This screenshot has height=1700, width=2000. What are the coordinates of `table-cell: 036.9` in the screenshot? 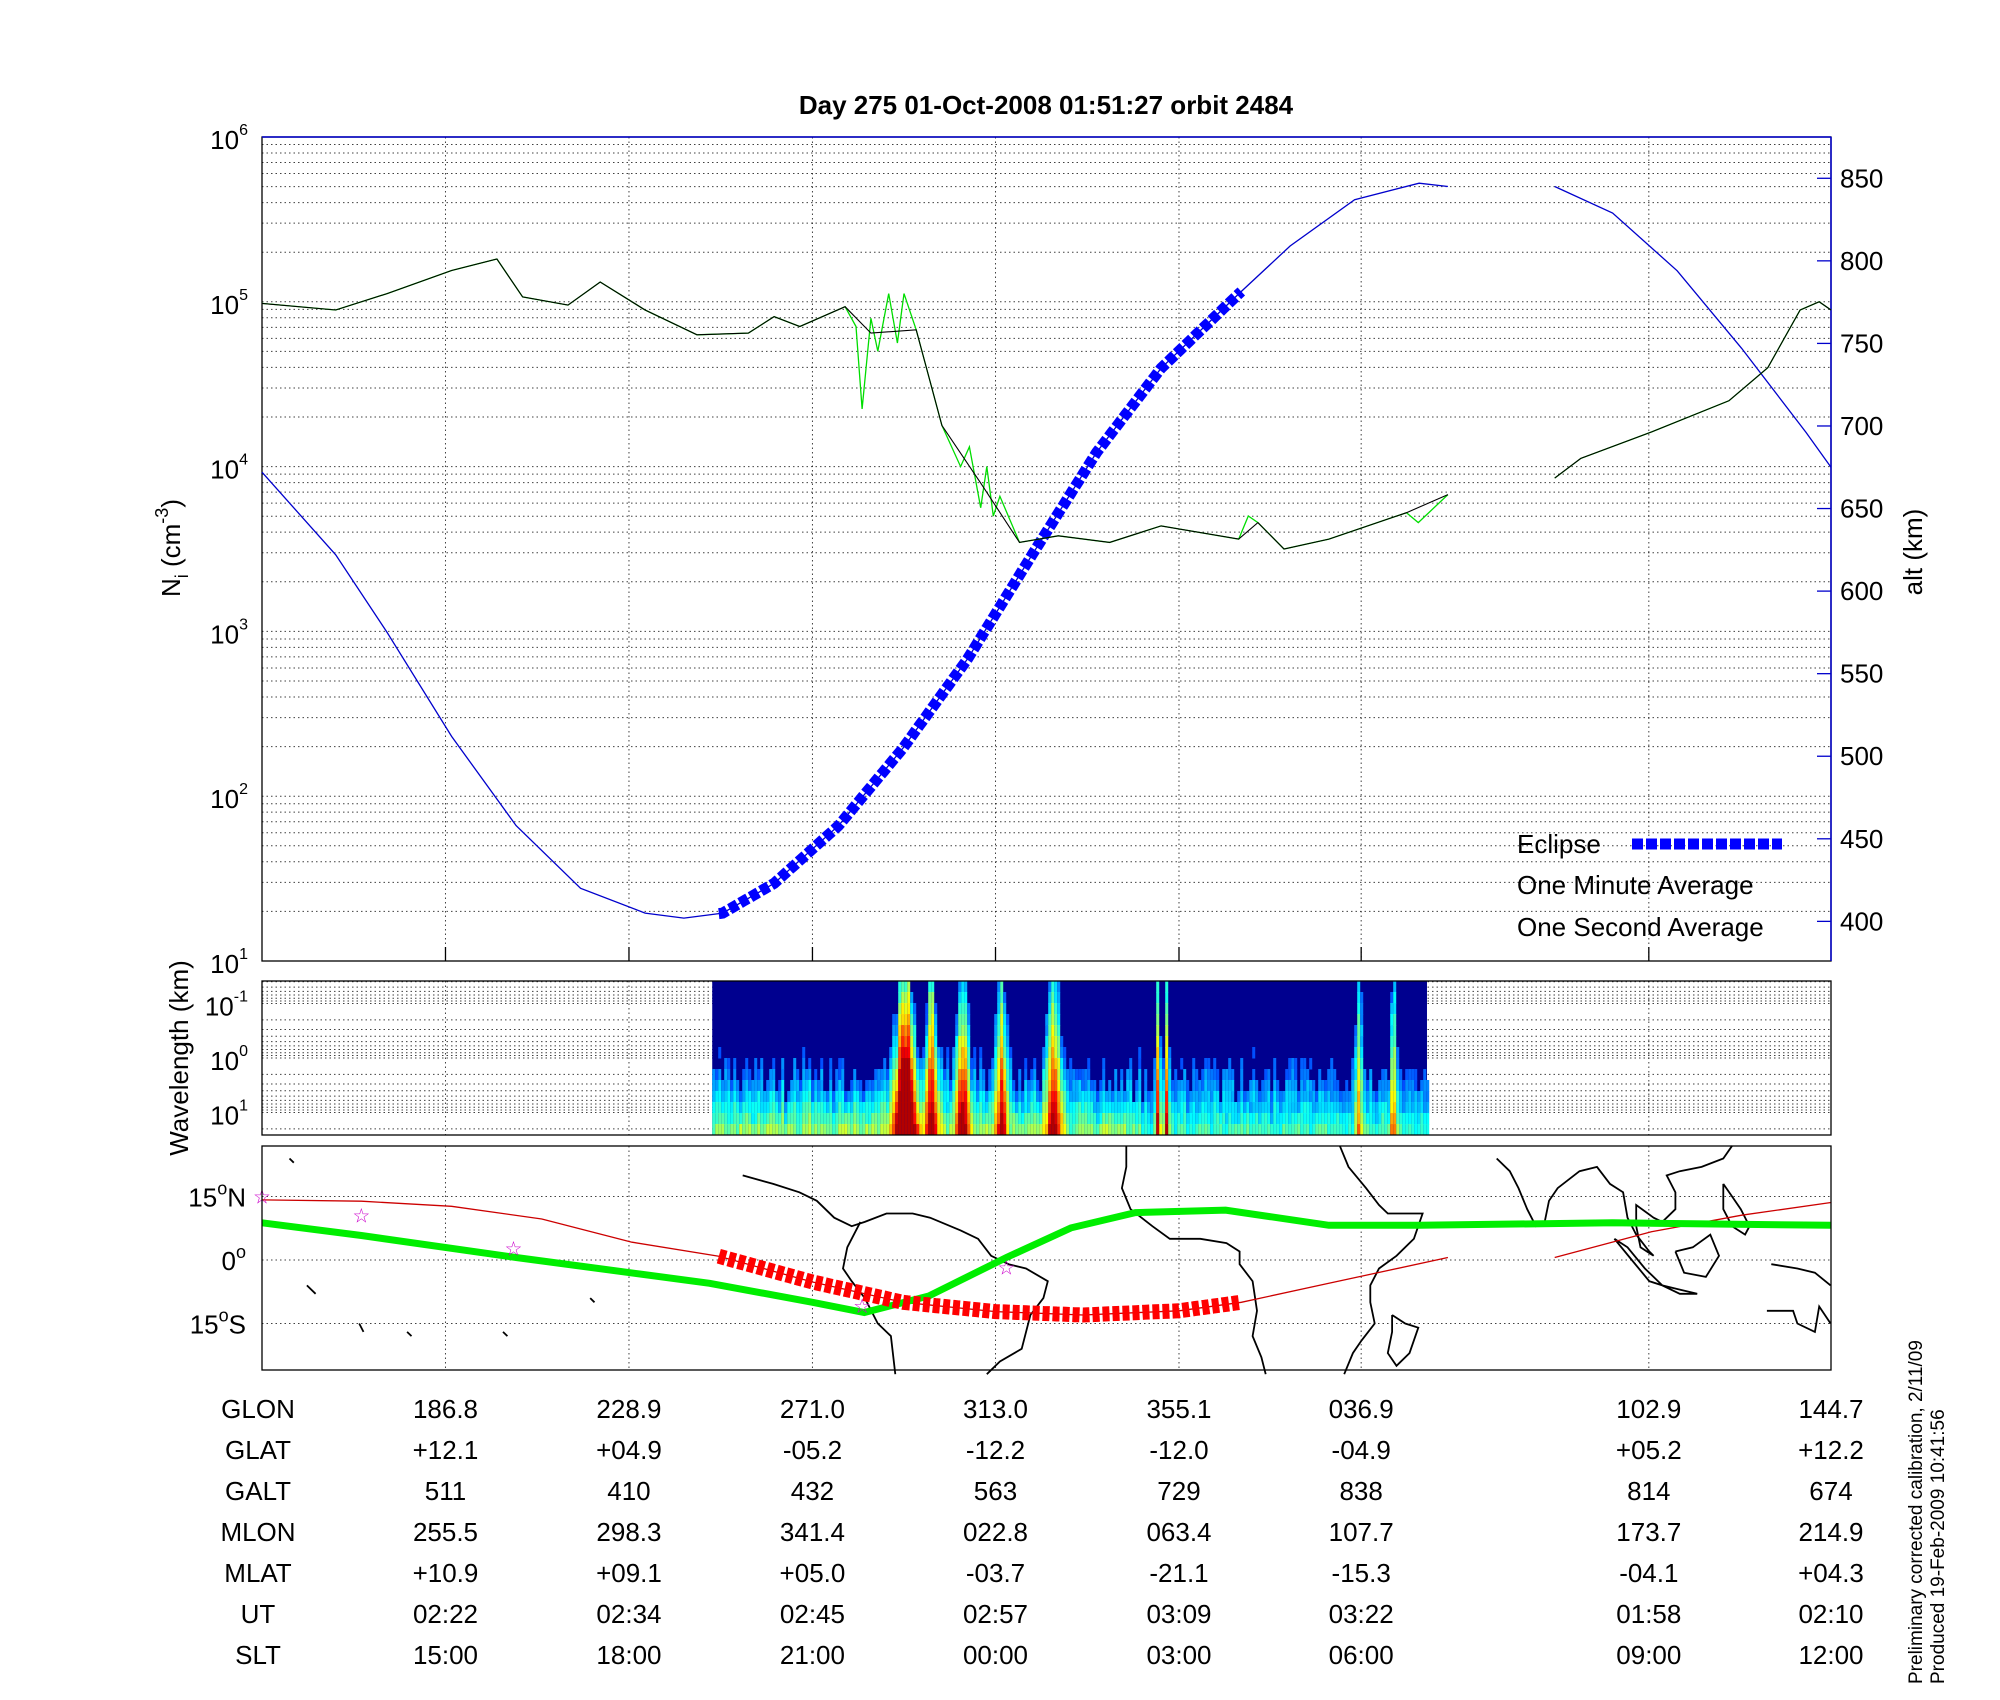 It's located at (1361, 1409).